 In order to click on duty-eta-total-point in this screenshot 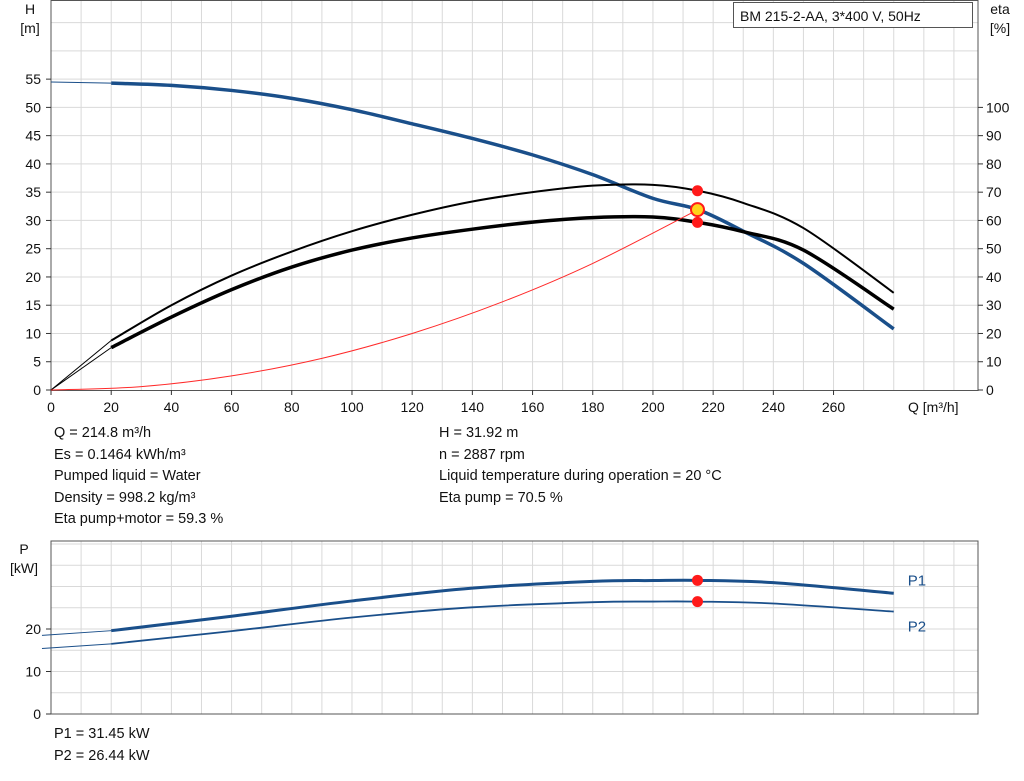, I will do `click(697, 222)`.